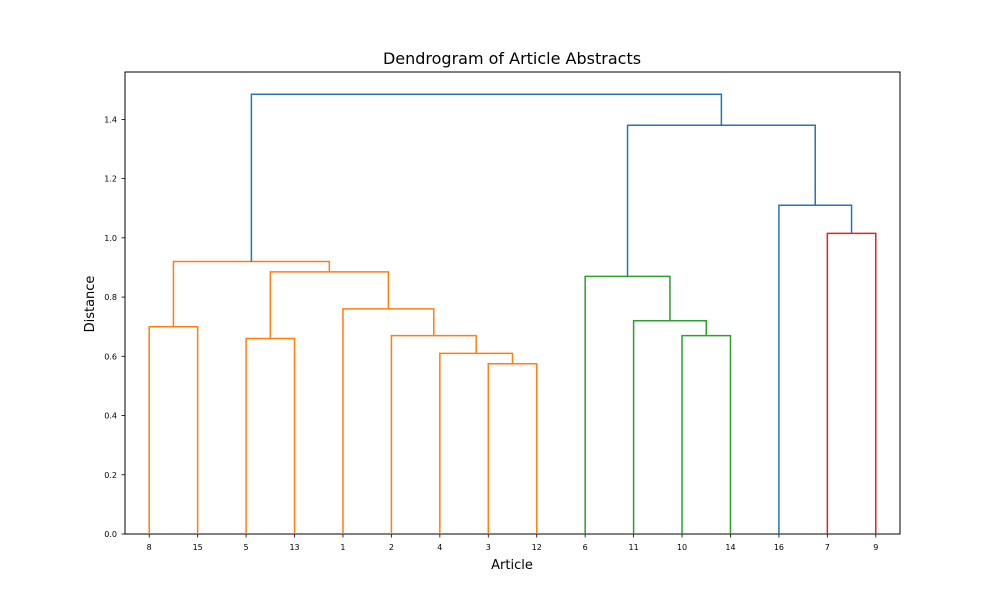 Image resolution: width=1000 pixels, height=600 pixels. I want to click on x-tick-label: 12, so click(537, 547).